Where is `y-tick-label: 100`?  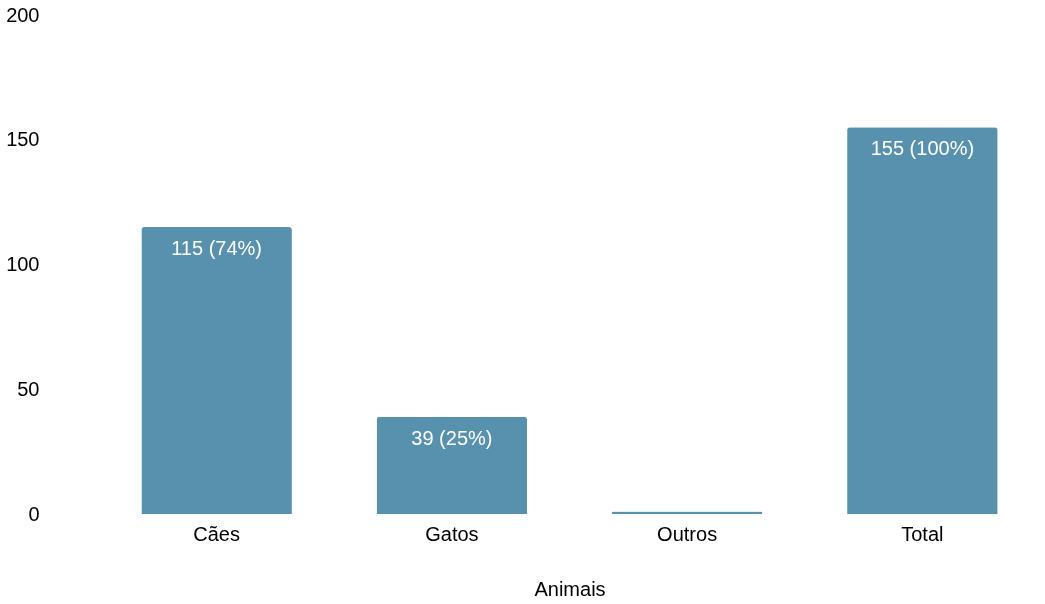
y-tick-label: 100 is located at coordinates (23, 264).